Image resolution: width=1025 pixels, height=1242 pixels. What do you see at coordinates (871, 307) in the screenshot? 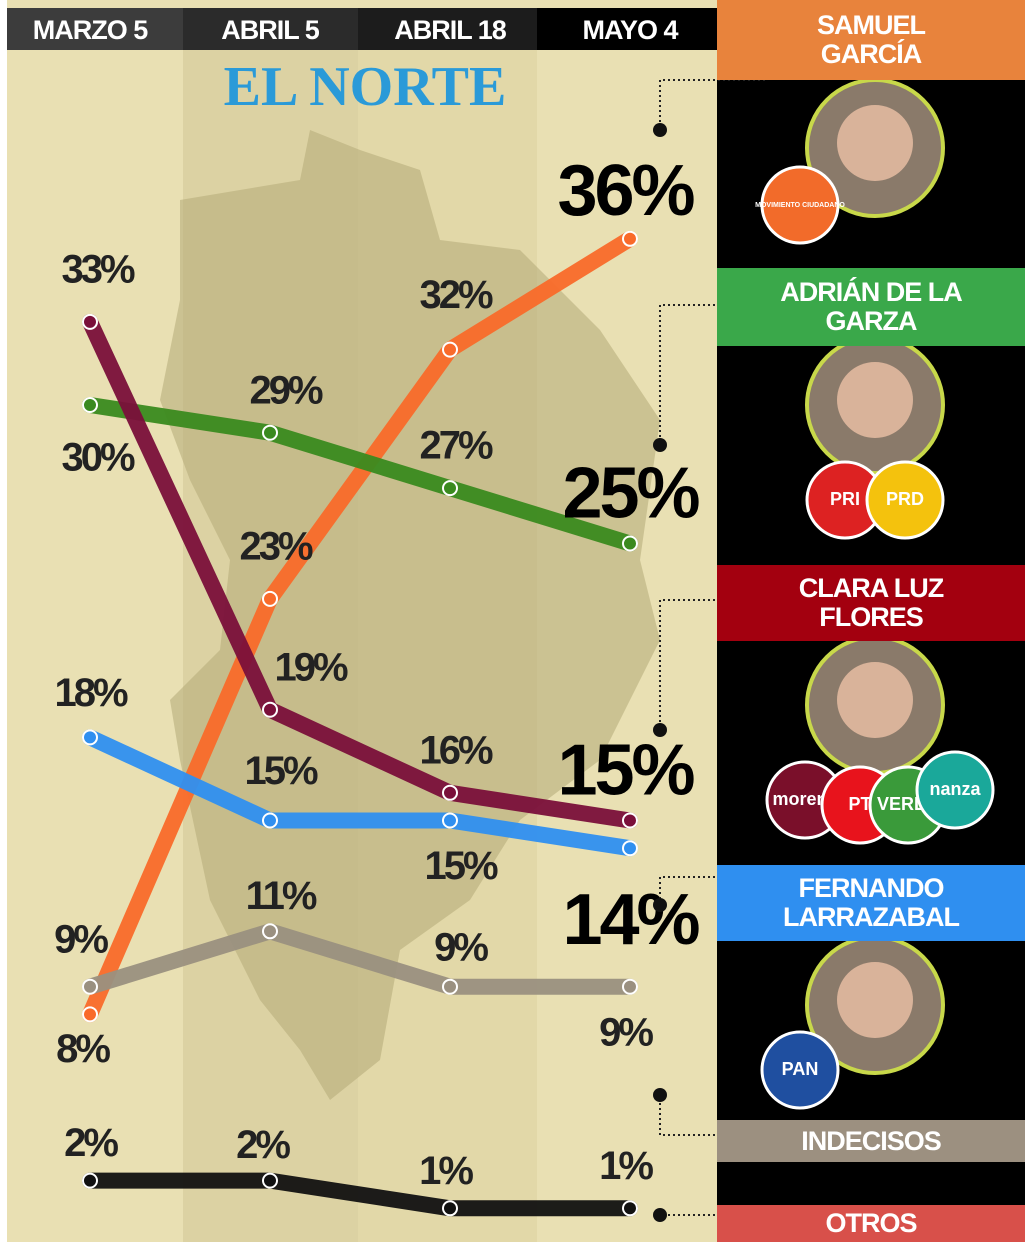
I see `candidate-banner: ADRIÁN DE LA GARZA` at bounding box center [871, 307].